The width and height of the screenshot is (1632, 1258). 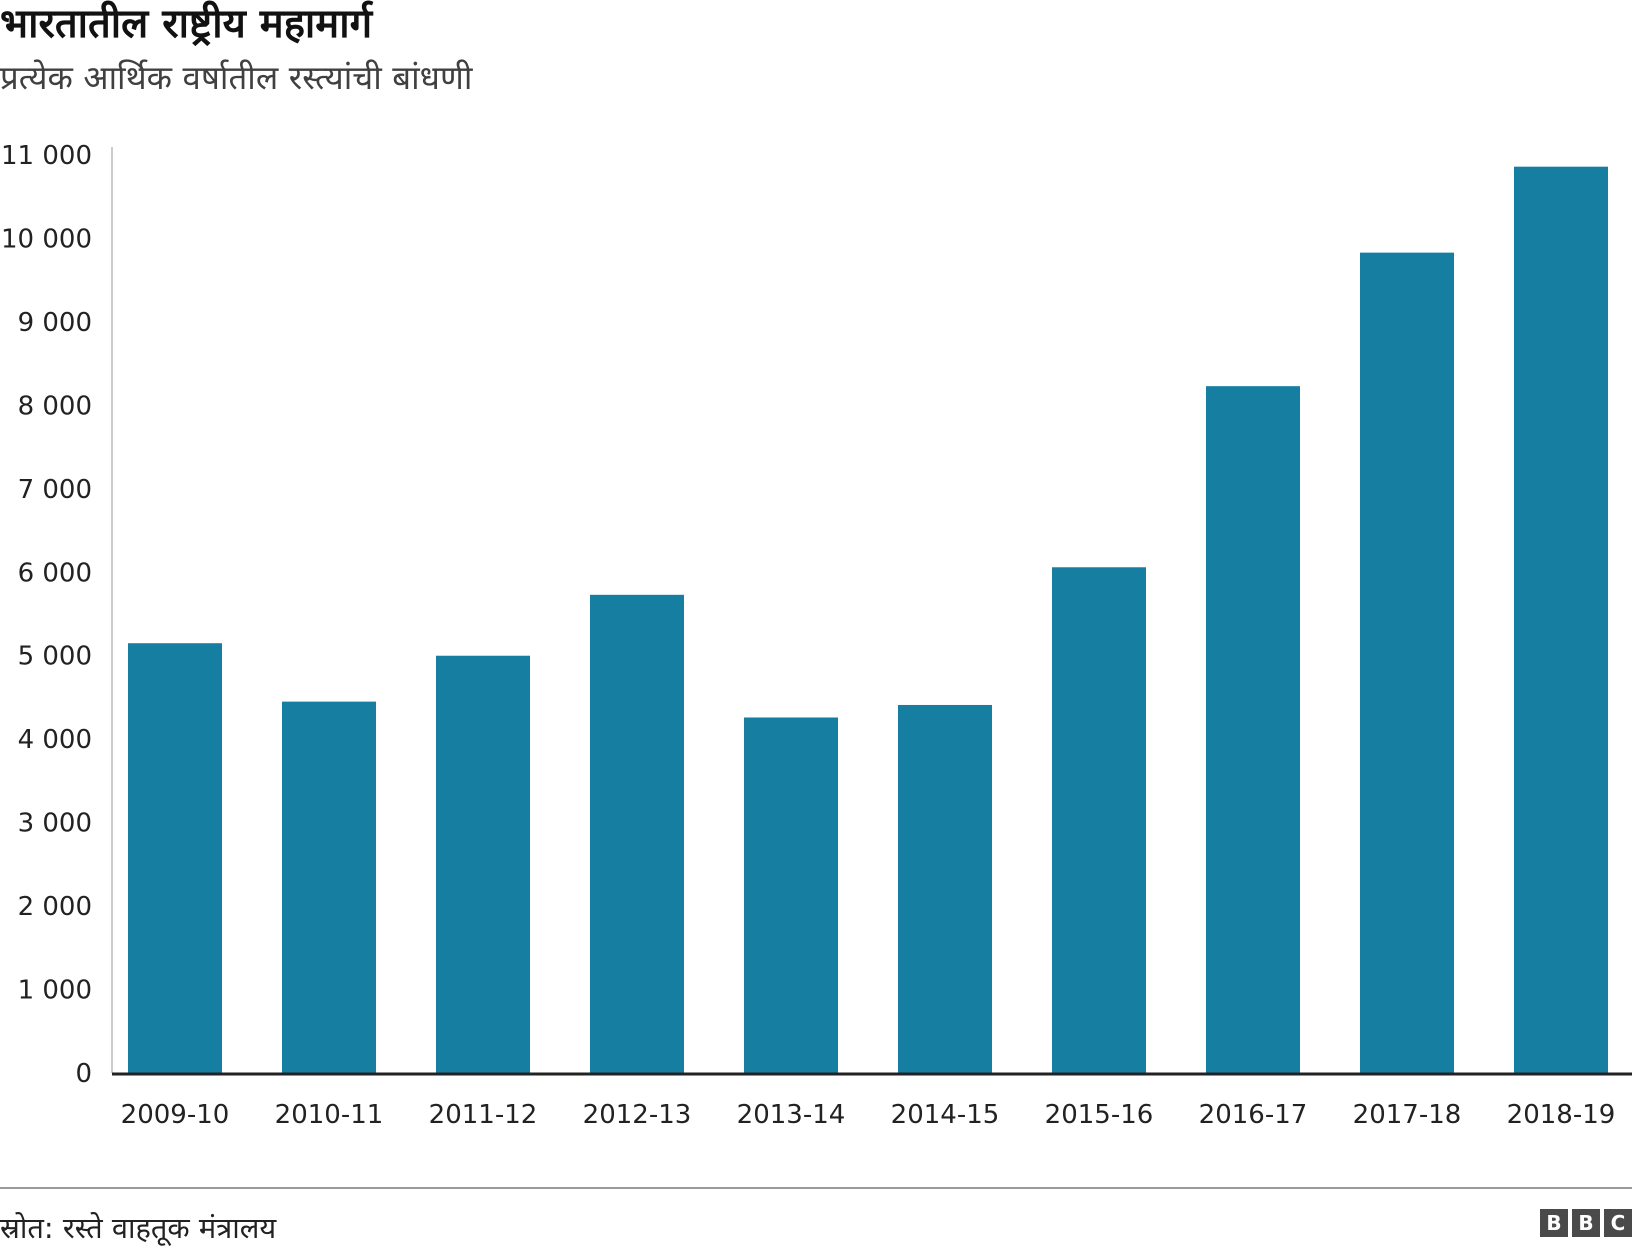 I want to click on y-tick-label: 3 000, so click(x=55, y=824).